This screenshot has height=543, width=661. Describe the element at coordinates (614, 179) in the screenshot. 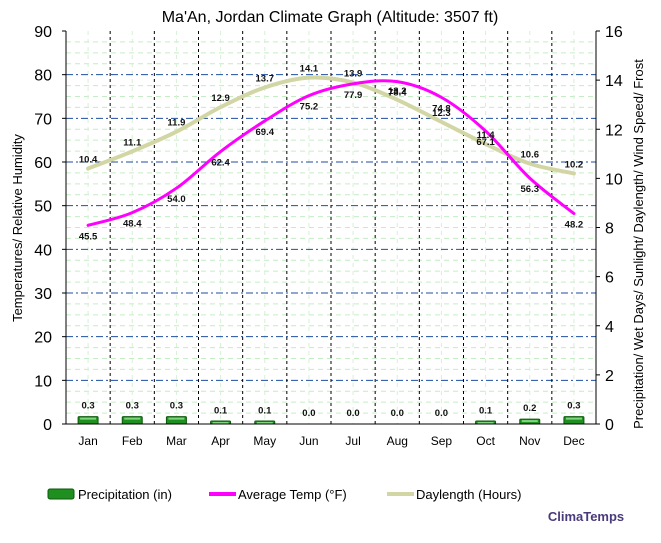

I see `y-right-tick-label: 10` at that location.